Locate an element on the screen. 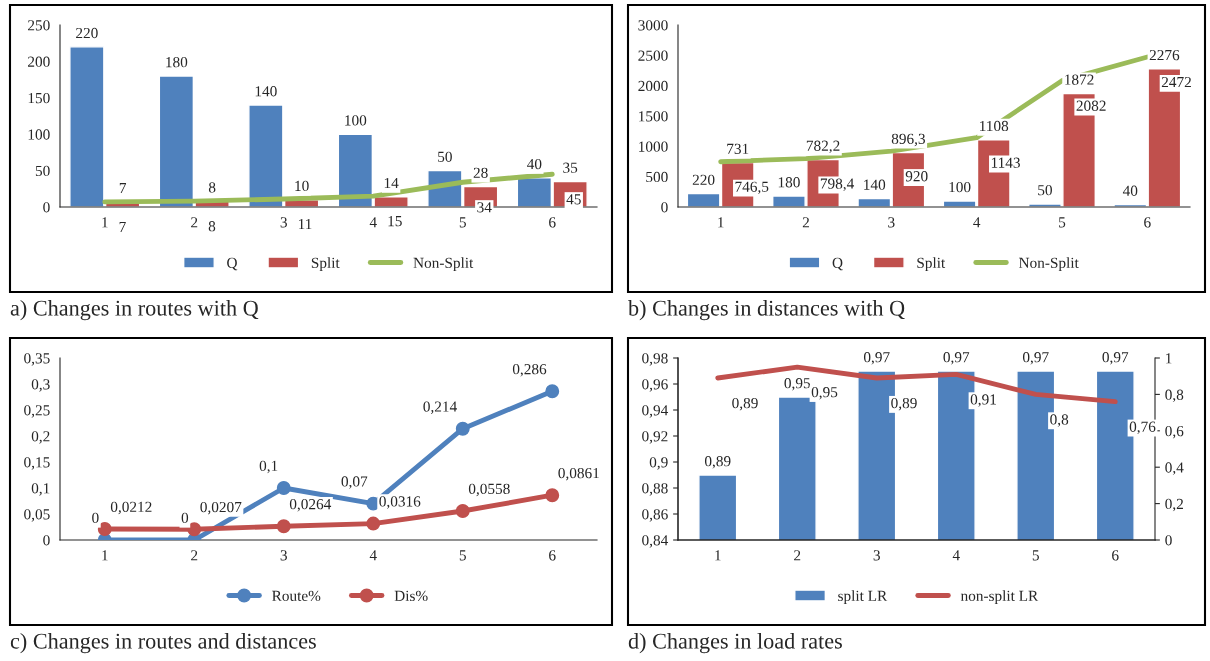 The width and height of the screenshot is (1210, 661). y-tick-label: 0,35 is located at coordinates (37, 359).